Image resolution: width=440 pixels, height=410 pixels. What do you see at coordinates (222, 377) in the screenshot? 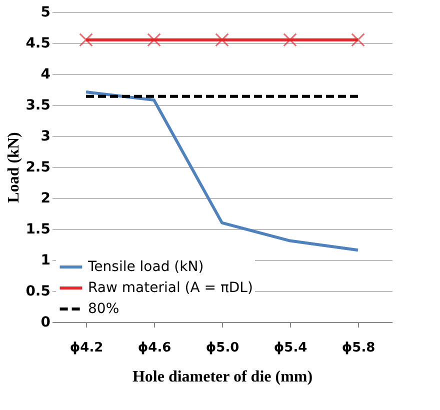
I see `x-axis-title: Hole diameter of die (mm)` at bounding box center [222, 377].